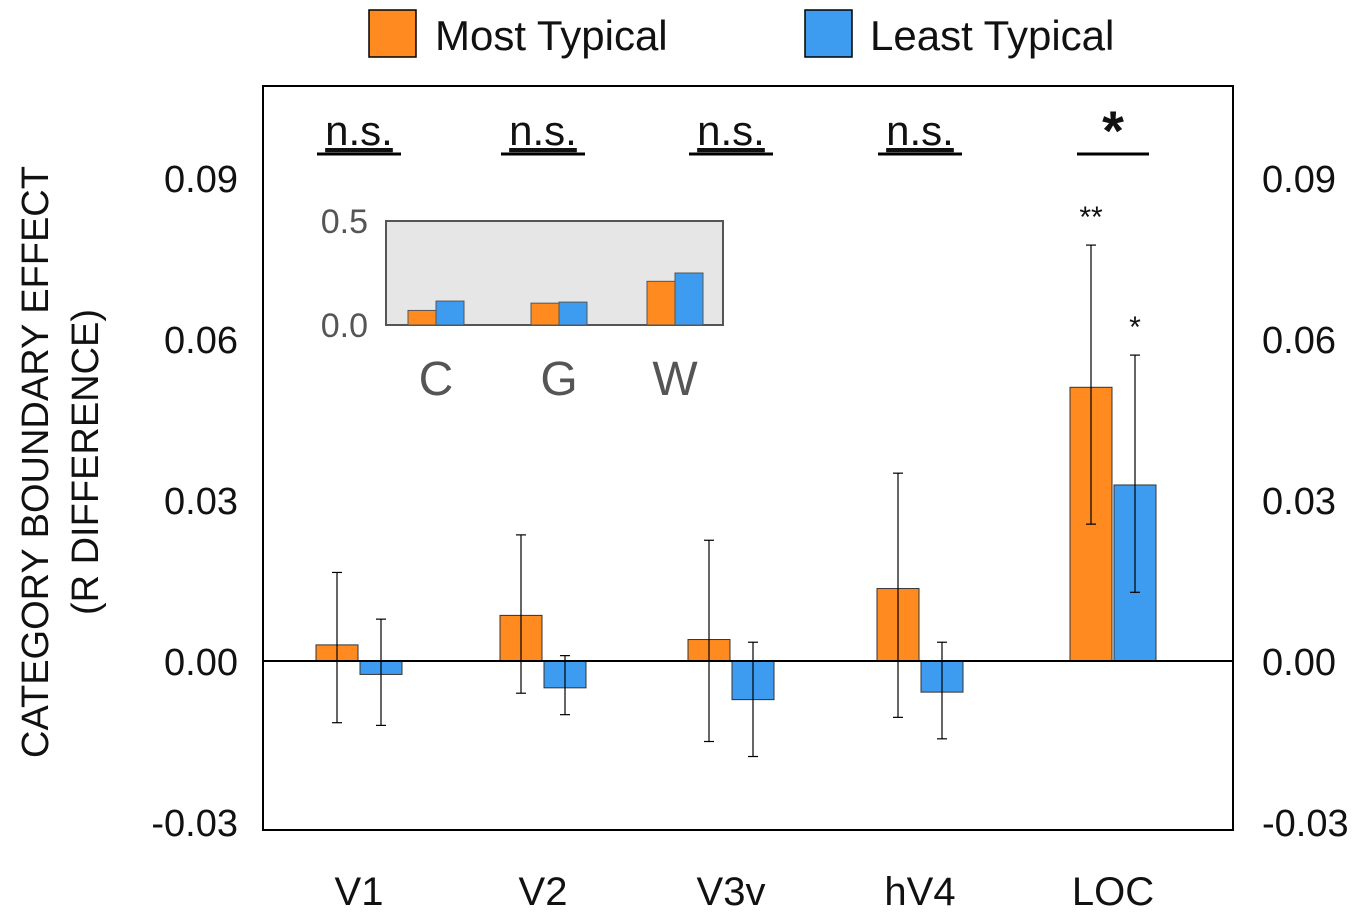 The width and height of the screenshot is (1371, 916). What do you see at coordinates (201, 180) in the screenshot?
I see `y-tick-label-left: 0.09` at bounding box center [201, 180].